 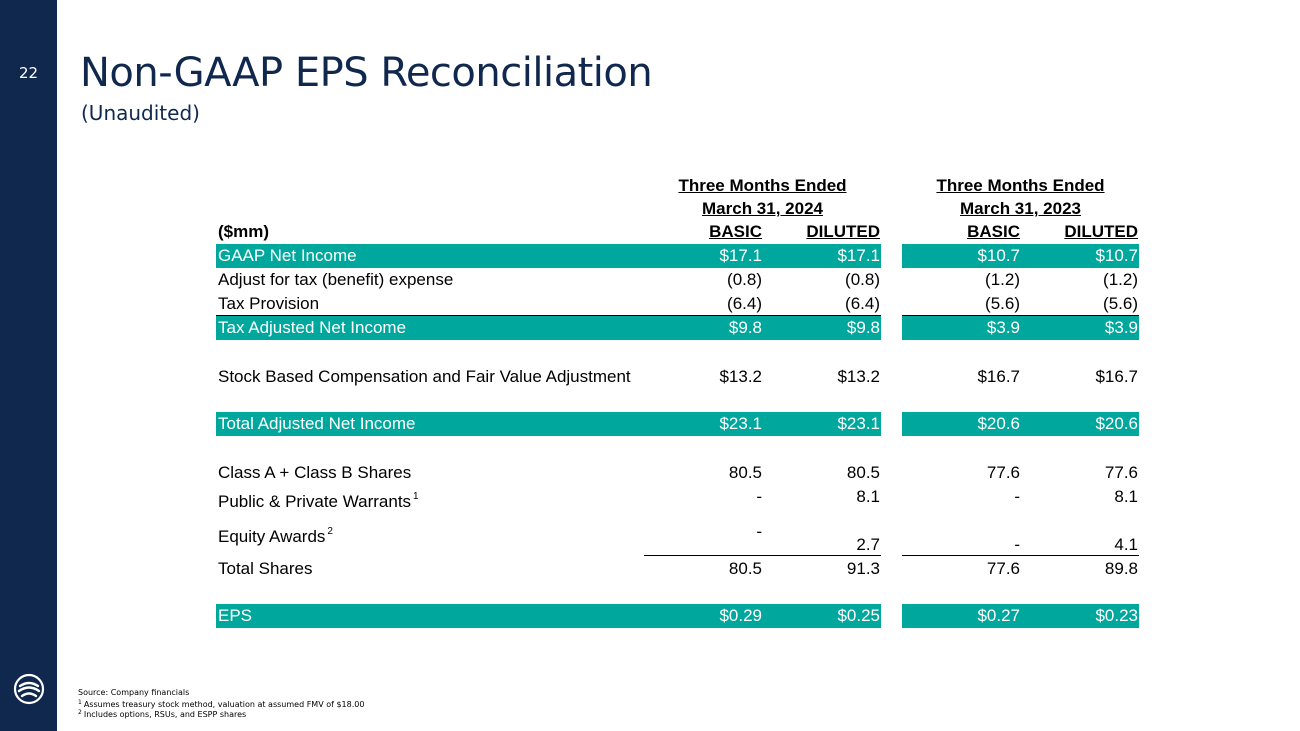 I want to click on cell-diluted-2023: $0.23, so click(x=1116, y=615).